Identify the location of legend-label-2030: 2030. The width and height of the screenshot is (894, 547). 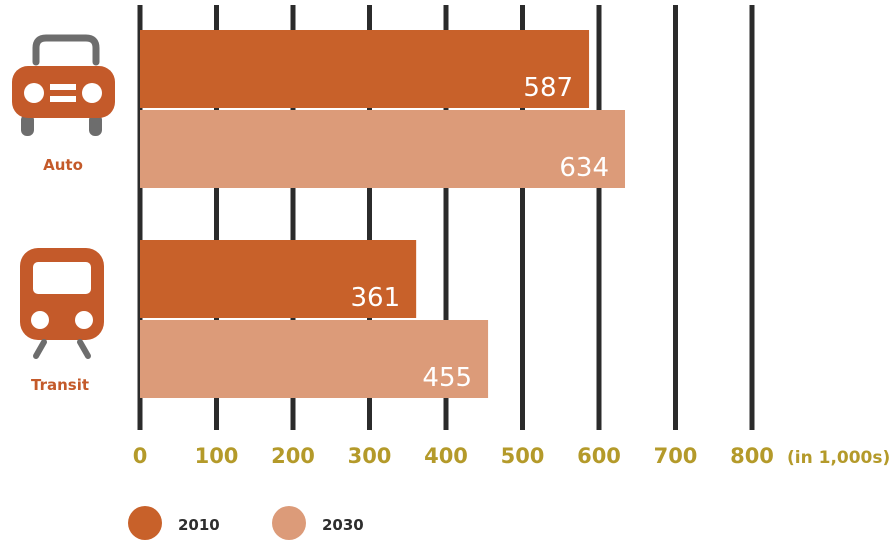
(343, 525).